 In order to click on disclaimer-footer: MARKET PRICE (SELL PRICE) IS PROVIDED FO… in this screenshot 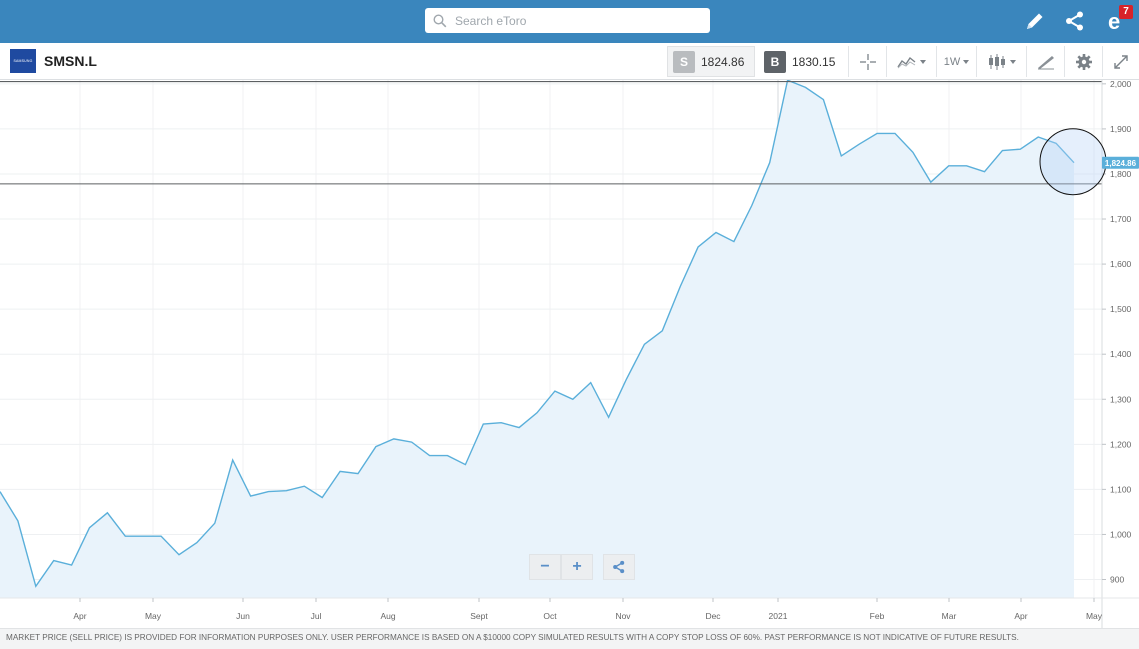, I will do `click(569, 638)`.